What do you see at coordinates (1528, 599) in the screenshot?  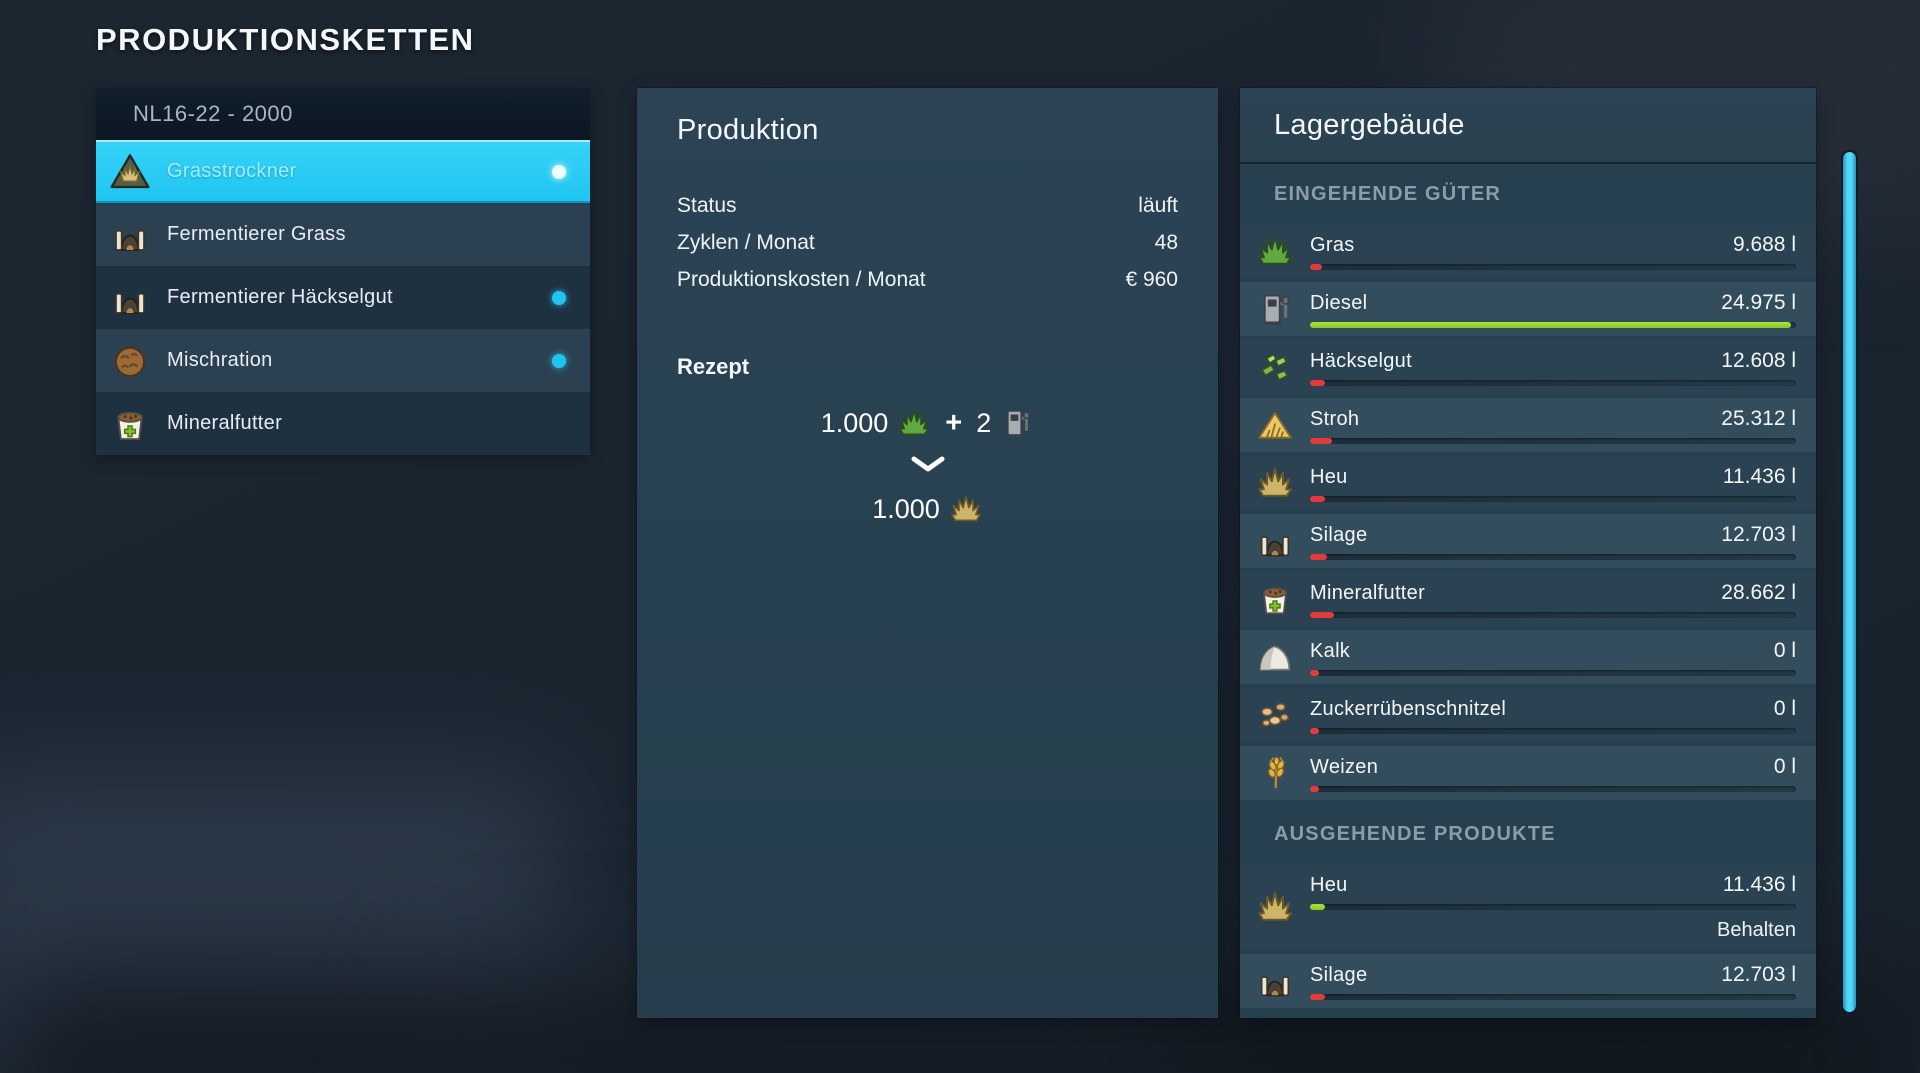 I see `storage-good-row: Mineralfutter 28.662 l` at bounding box center [1528, 599].